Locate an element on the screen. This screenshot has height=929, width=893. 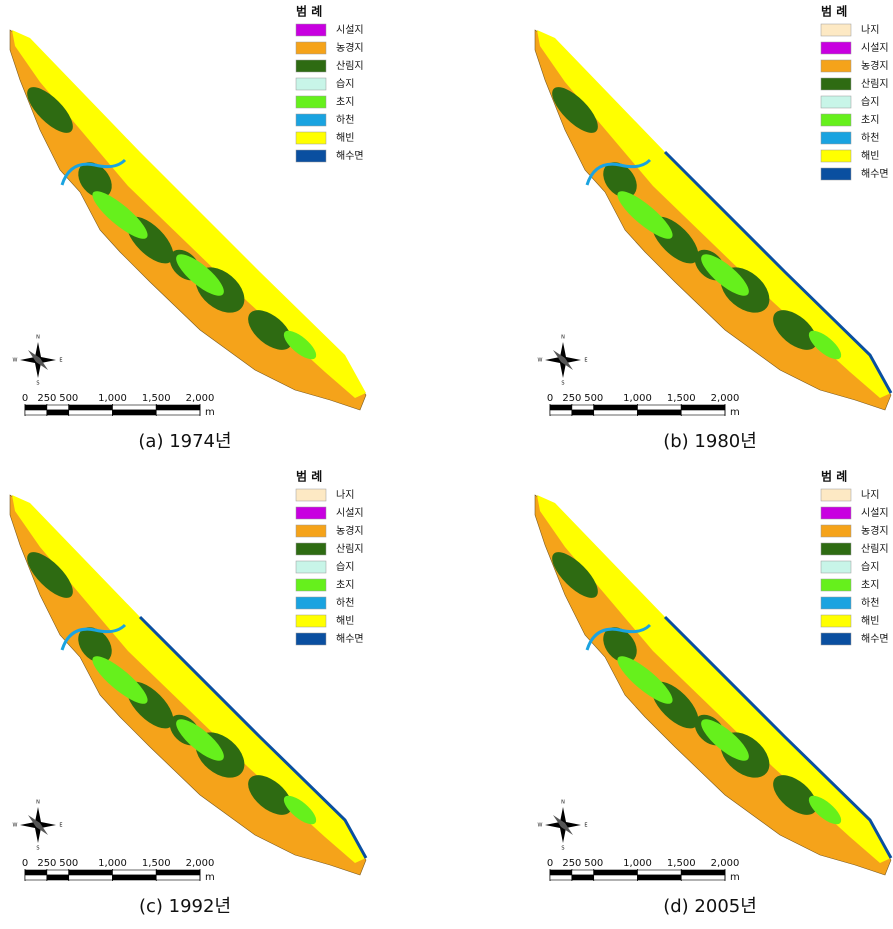
legend-label: 해수면 is located at coordinates (875, 638).